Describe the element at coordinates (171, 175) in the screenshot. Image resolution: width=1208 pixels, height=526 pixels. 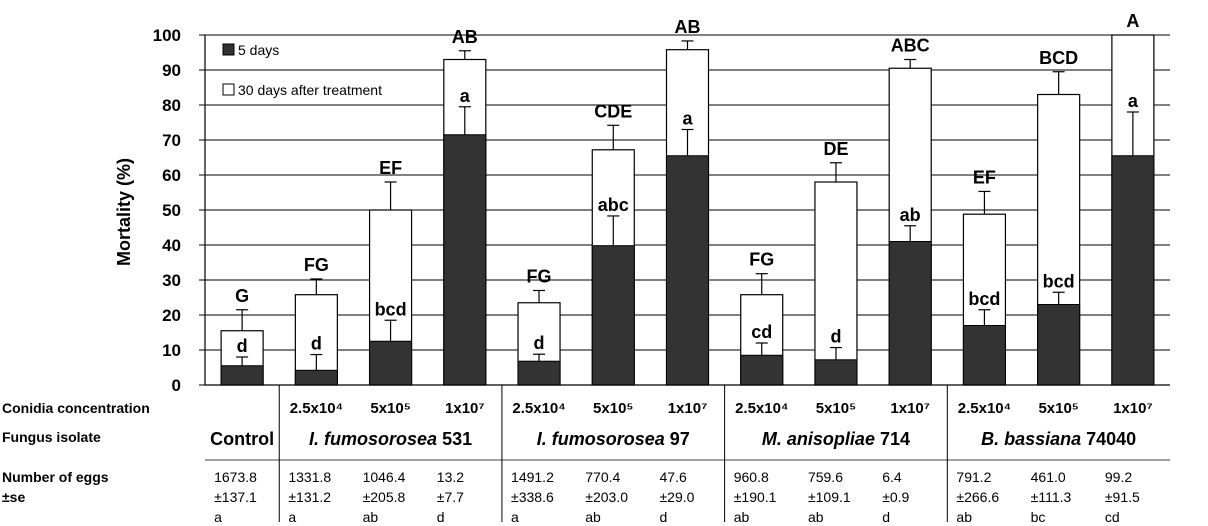
I see `y-tick-label: 60` at that location.